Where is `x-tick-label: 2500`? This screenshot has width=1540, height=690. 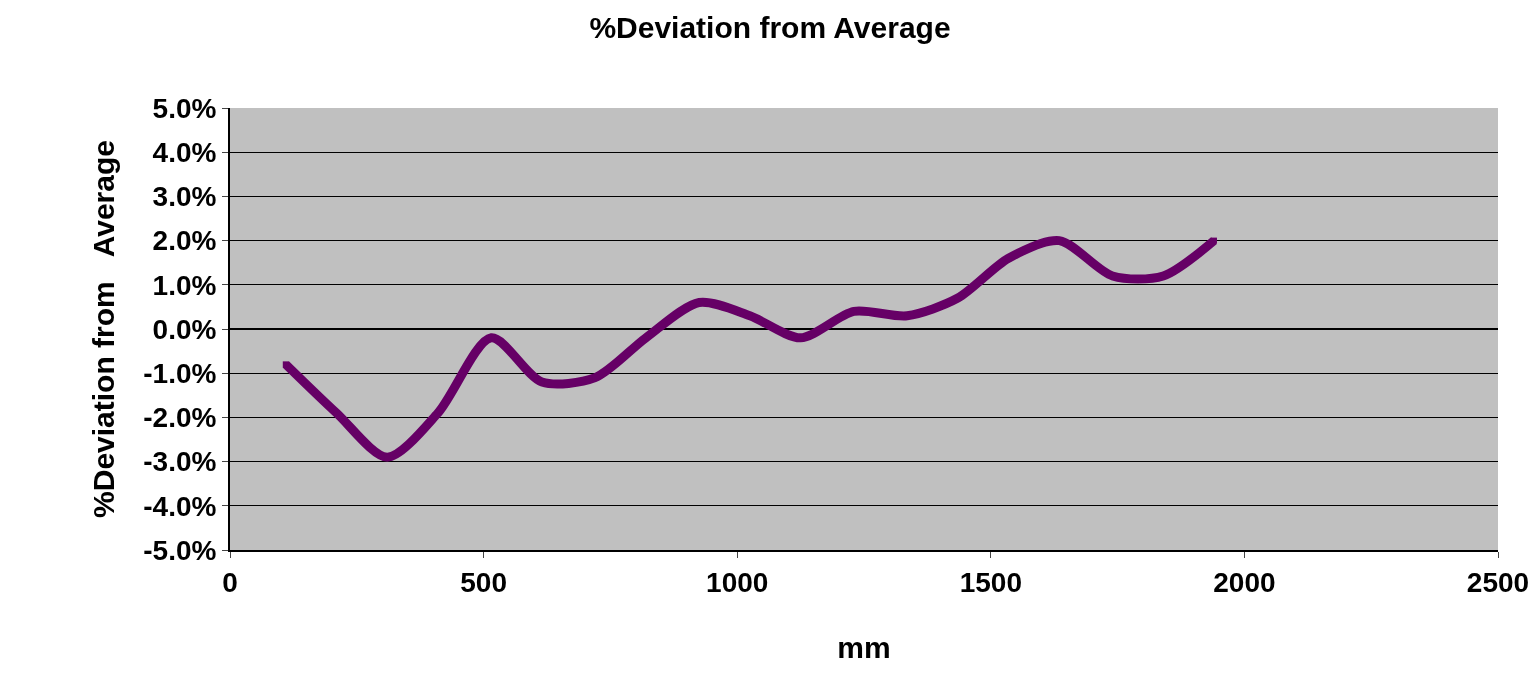 x-tick-label: 2500 is located at coordinates (1498, 582).